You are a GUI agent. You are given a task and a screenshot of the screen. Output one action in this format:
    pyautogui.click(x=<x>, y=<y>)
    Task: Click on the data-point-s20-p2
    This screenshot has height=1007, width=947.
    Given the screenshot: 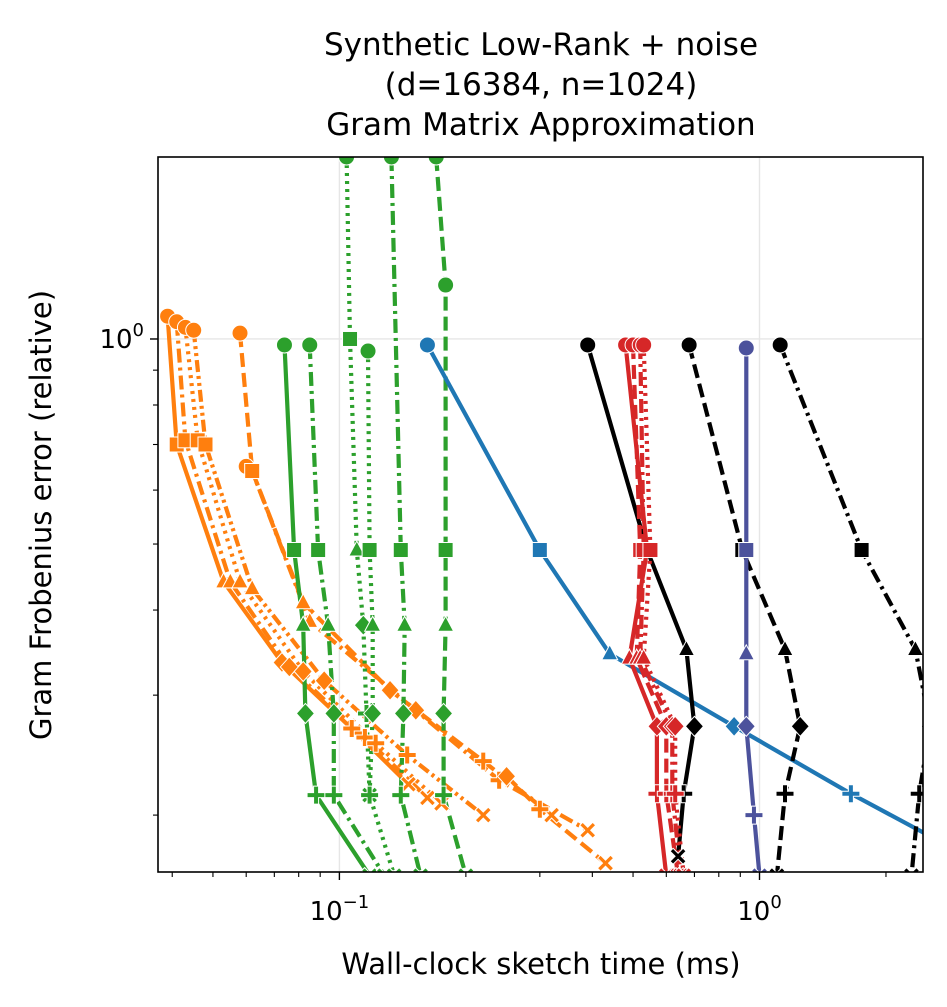 What is the action you would take?
    pyautogui.click(x=643, y=656)
    